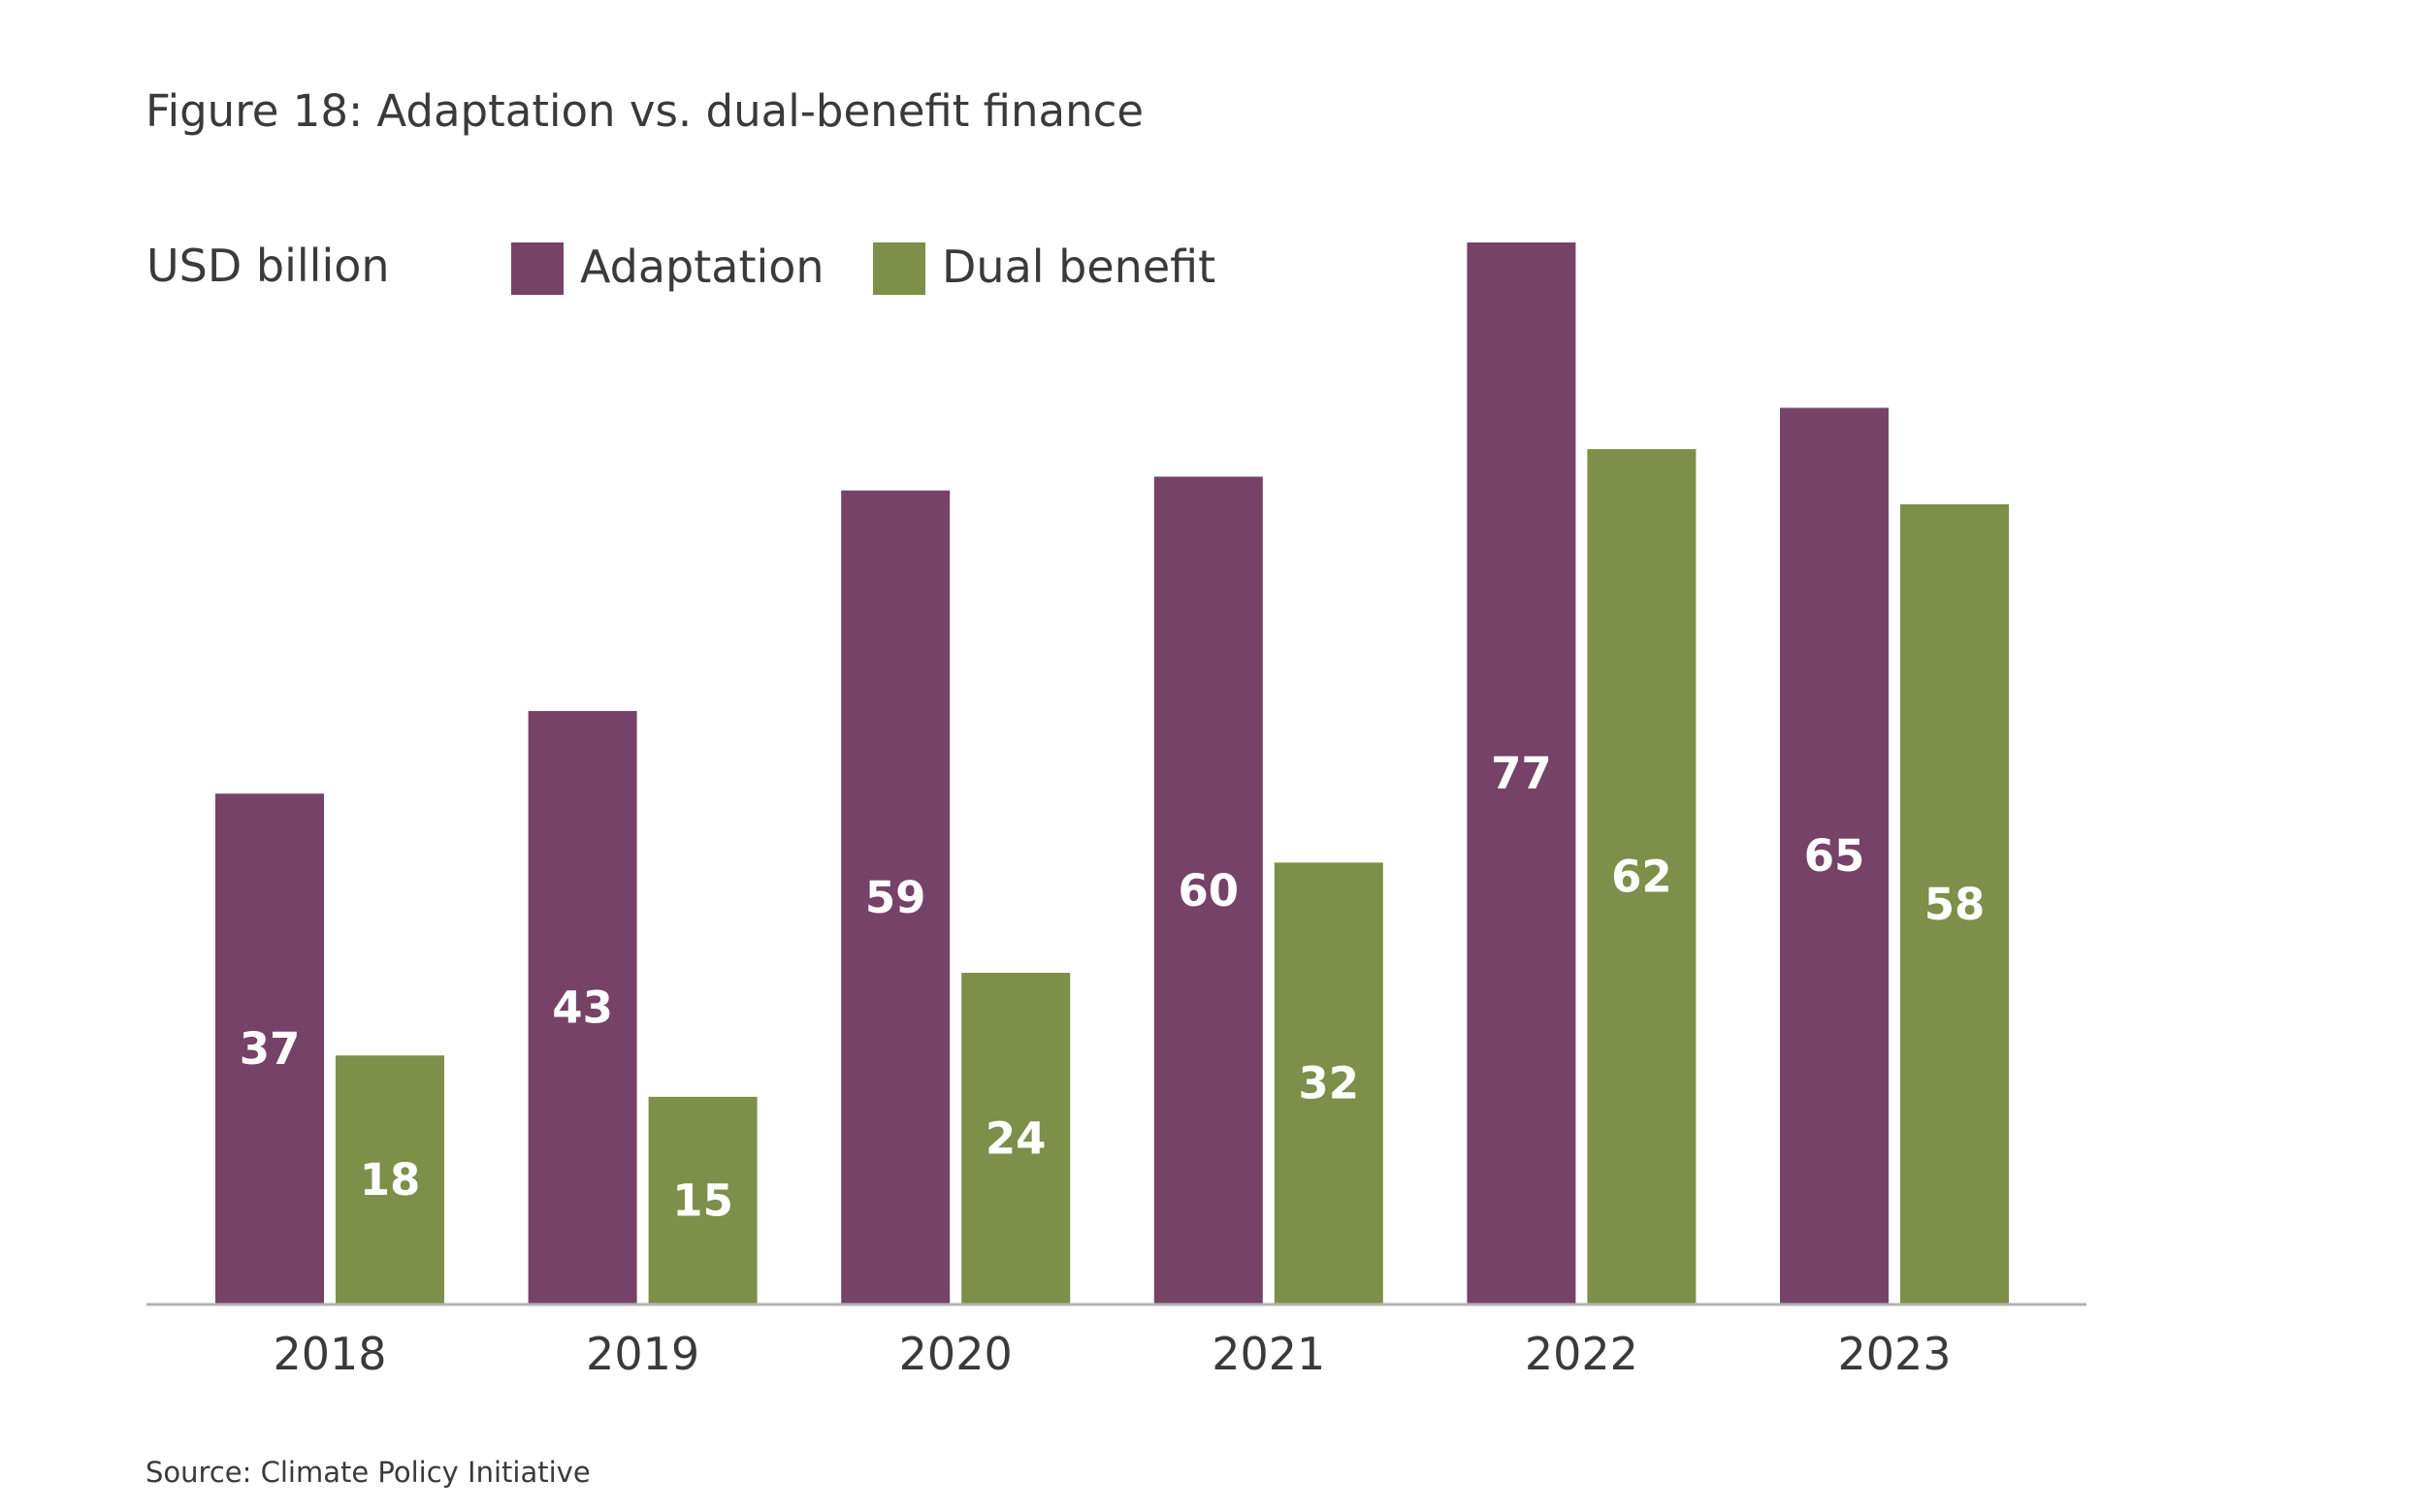 This screenshot has height=1512, width=2425. Describe the element at coordinates (1581, 1354) in the screenshot. I see `x-tick-label-2022: 2022` at that location.